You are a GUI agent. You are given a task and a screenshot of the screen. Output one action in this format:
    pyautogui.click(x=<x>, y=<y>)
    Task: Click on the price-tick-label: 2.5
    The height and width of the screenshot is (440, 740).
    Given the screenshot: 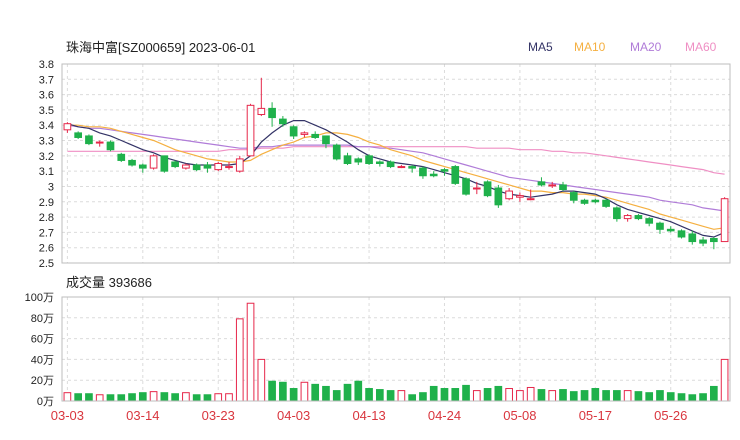 What is the action you would take?
    pyautogui.click(x=46, y=264)
    